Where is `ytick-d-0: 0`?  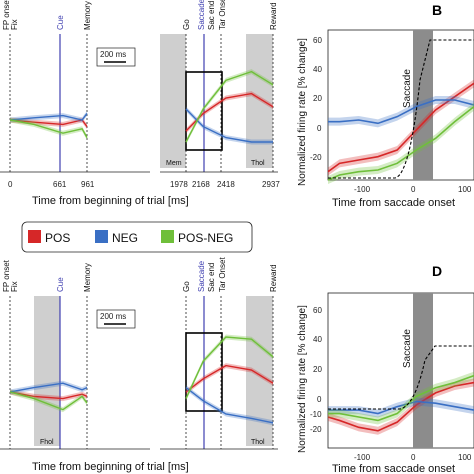
ytick-d-0: 0 is located at coordinates (319, 399).